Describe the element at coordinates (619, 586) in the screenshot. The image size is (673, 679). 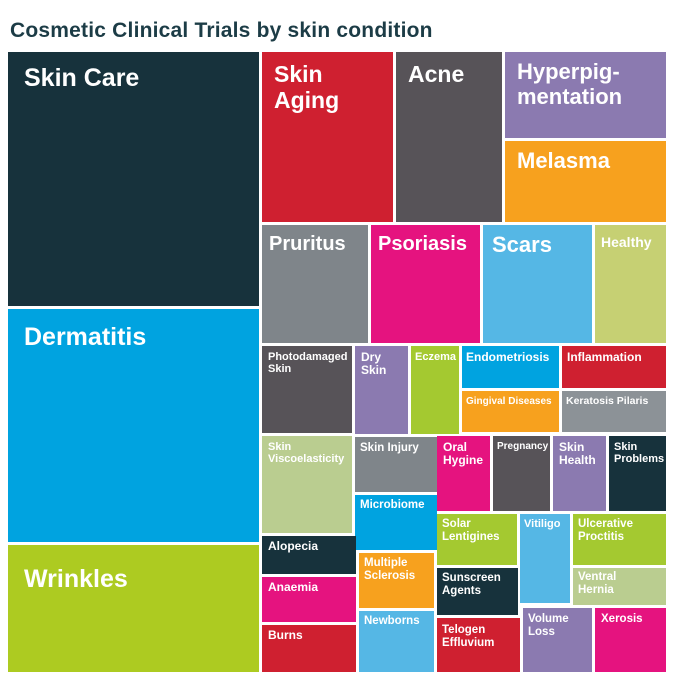
I see `treemap-cell-ventral-hernia: Ventral Hernia` at that location.